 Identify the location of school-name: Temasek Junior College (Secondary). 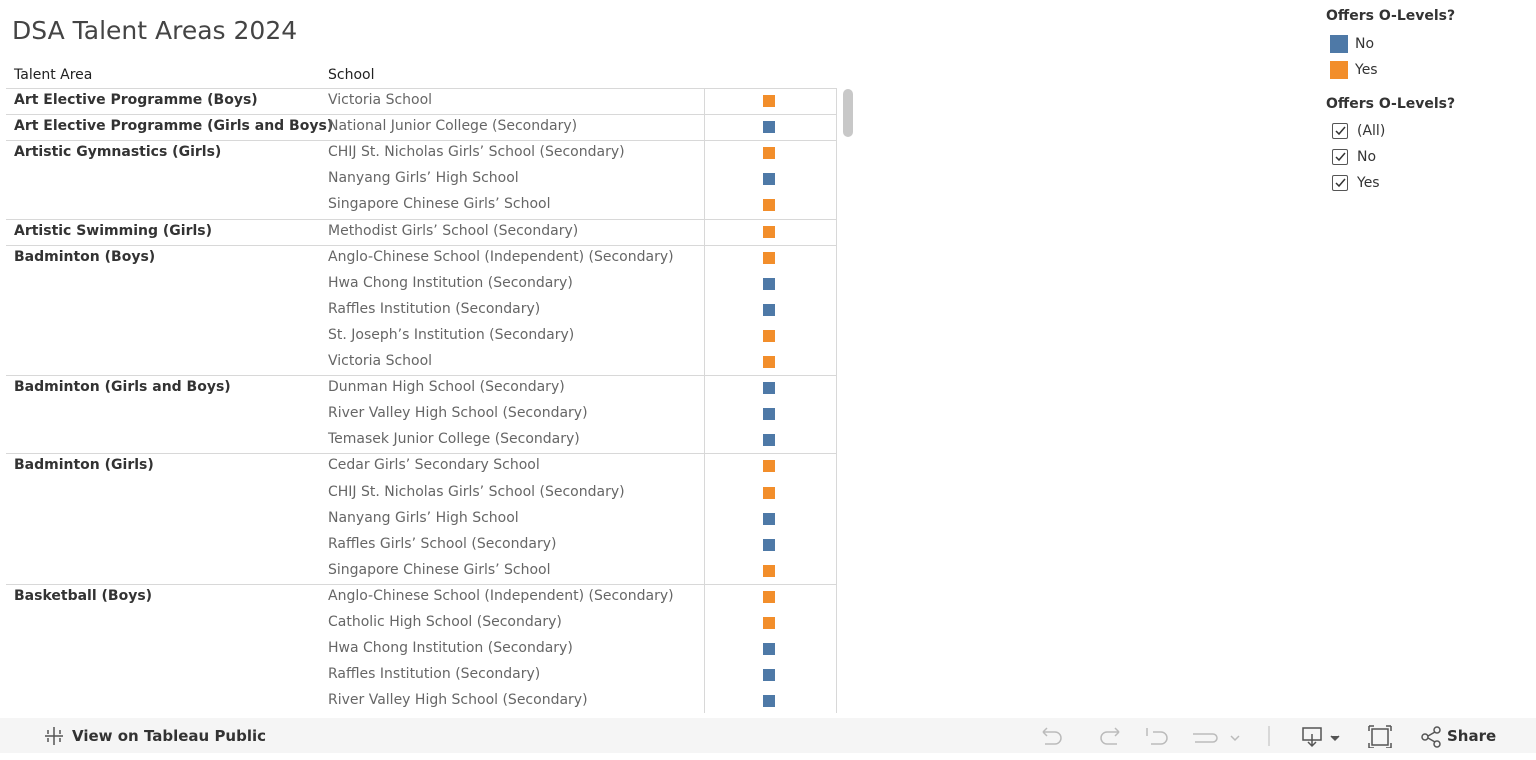
(454, 439).